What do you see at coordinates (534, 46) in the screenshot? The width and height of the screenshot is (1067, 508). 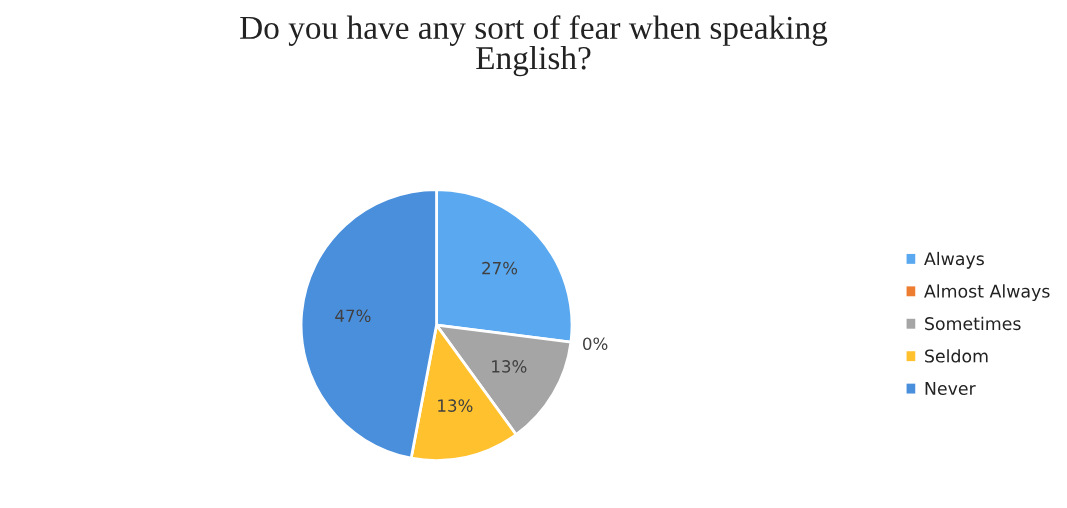 I see `chart-title: Do you have any sort of fear when speaking English?` at bounding box center [534, 46].